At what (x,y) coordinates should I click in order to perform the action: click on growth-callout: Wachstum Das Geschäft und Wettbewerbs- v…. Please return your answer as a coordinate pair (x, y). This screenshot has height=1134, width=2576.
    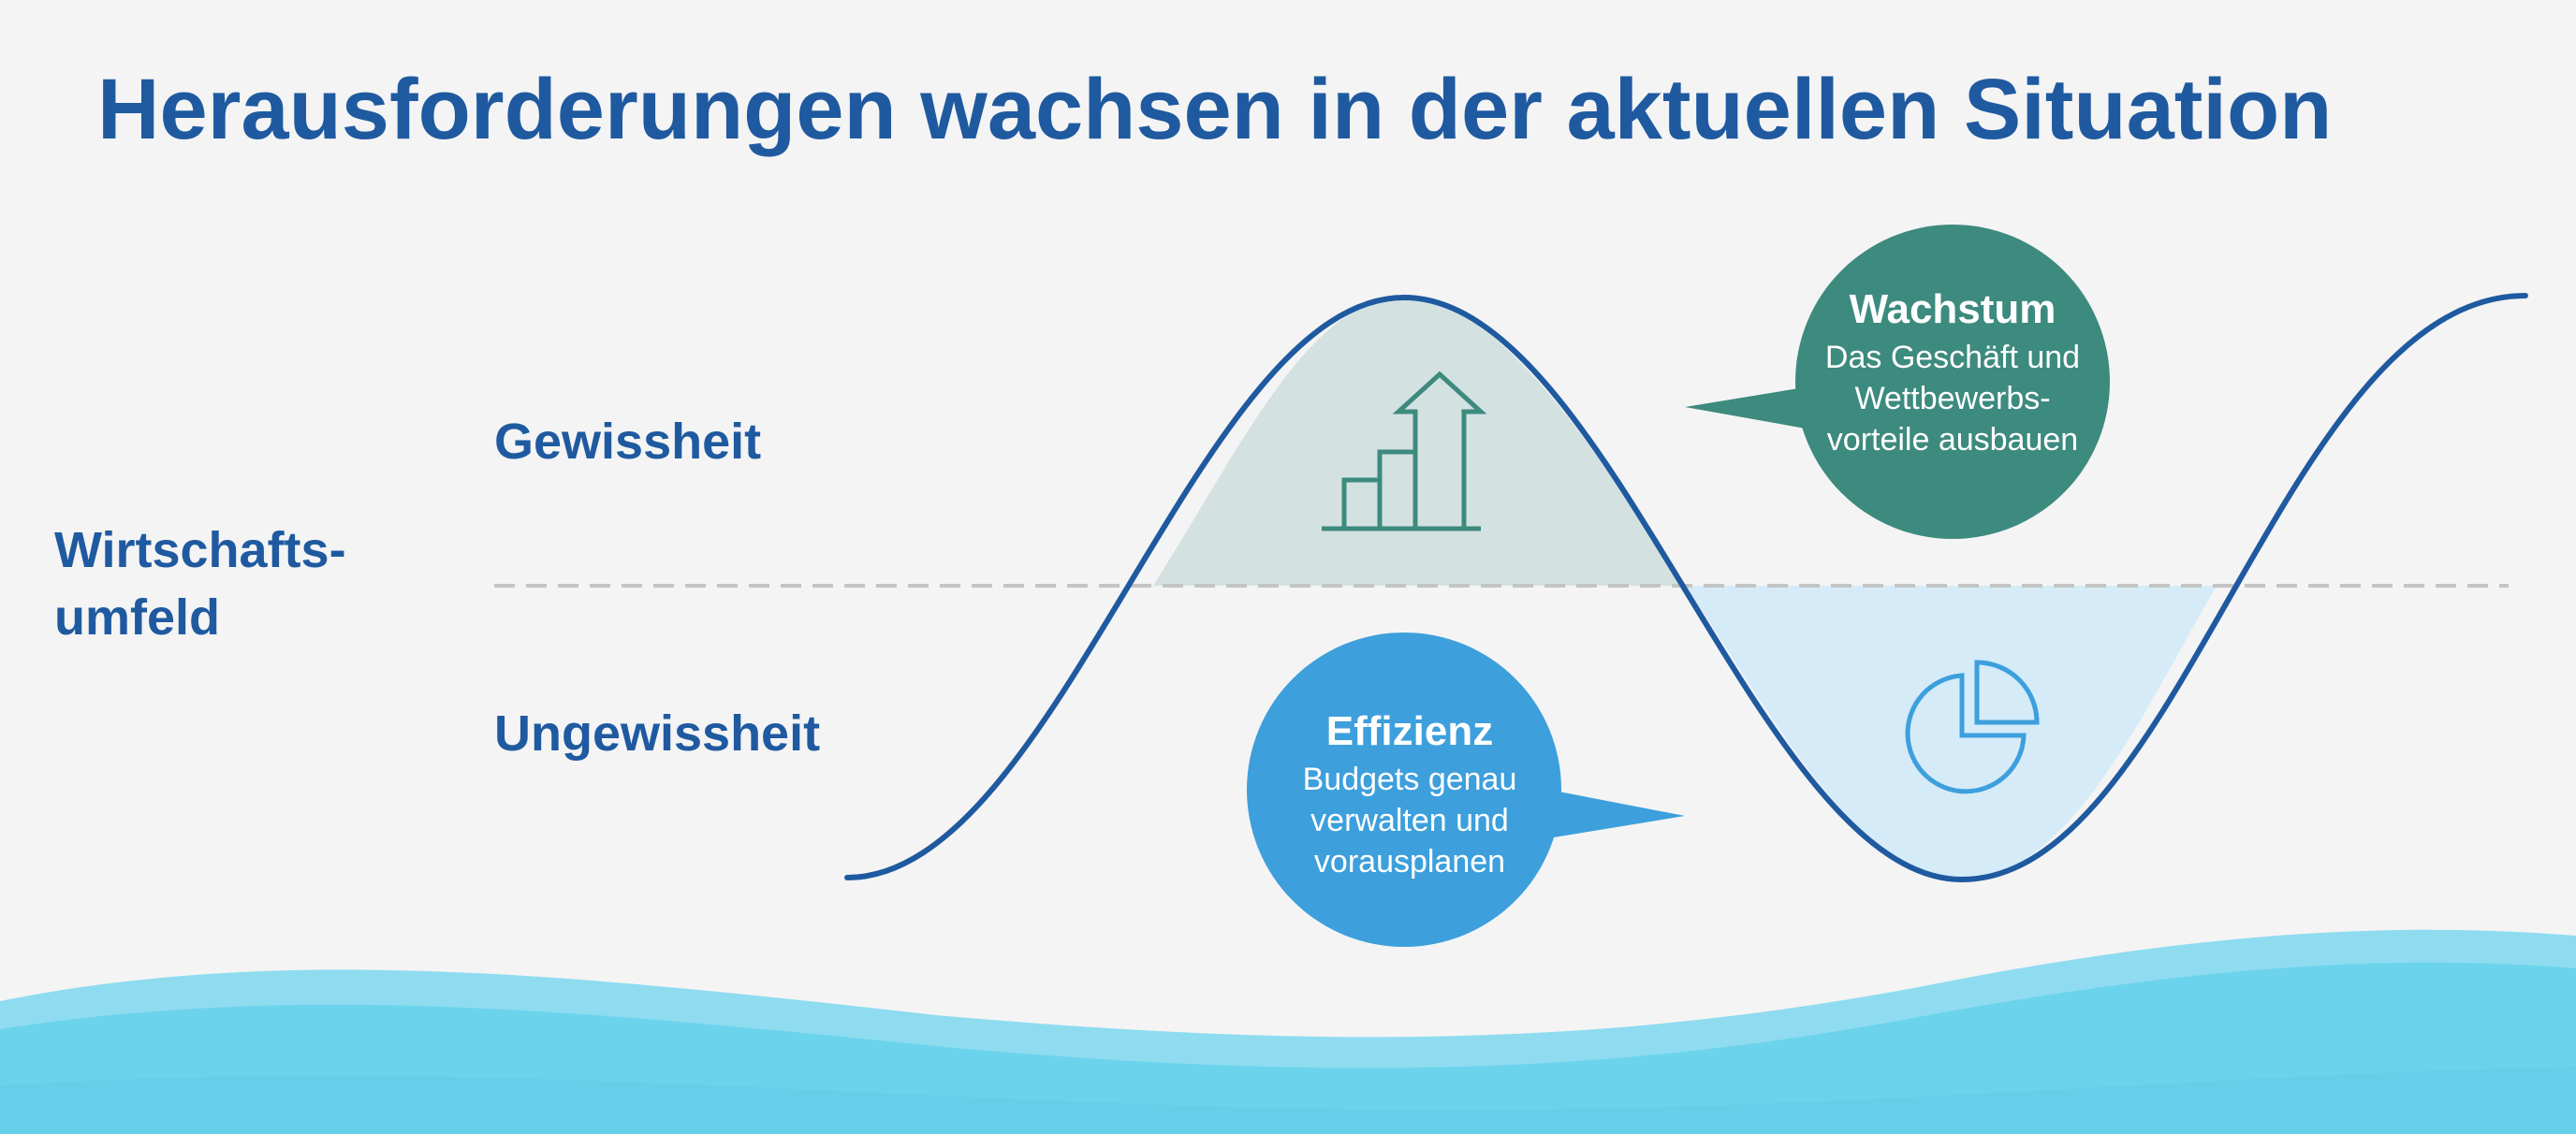
    Looking at the image, I should click on (1897, 382).